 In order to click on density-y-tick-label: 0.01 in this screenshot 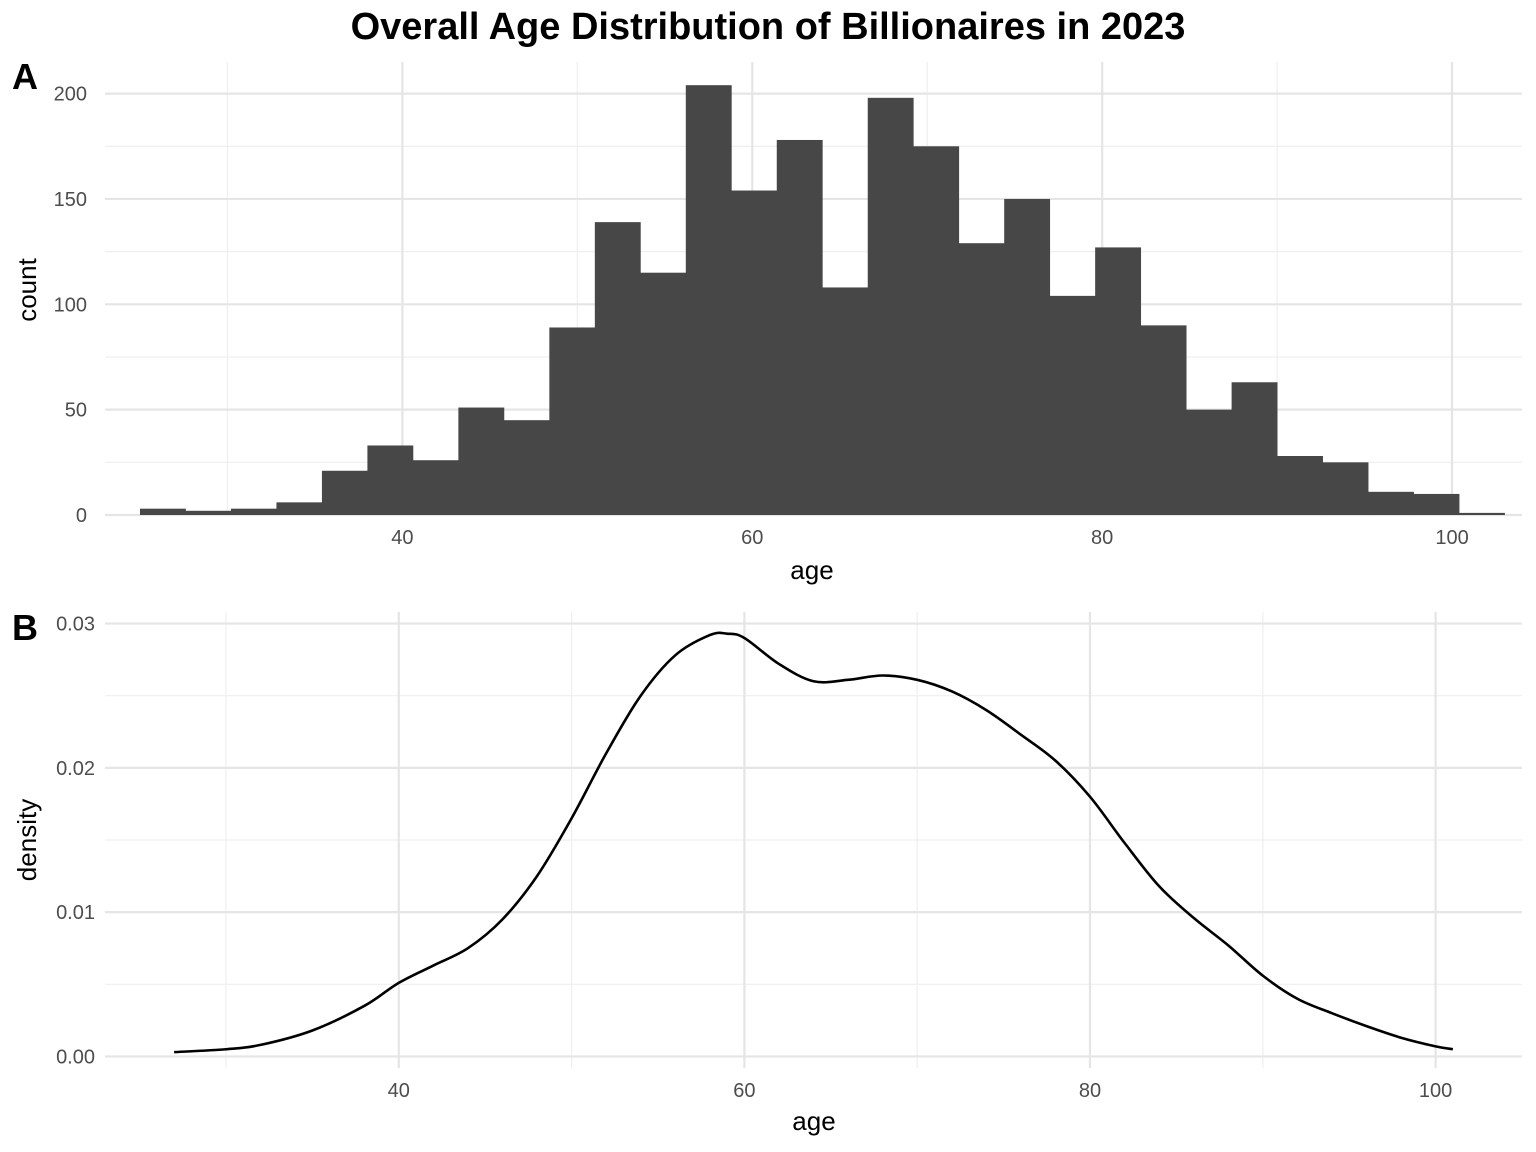, I will do `click(75, 913)`.